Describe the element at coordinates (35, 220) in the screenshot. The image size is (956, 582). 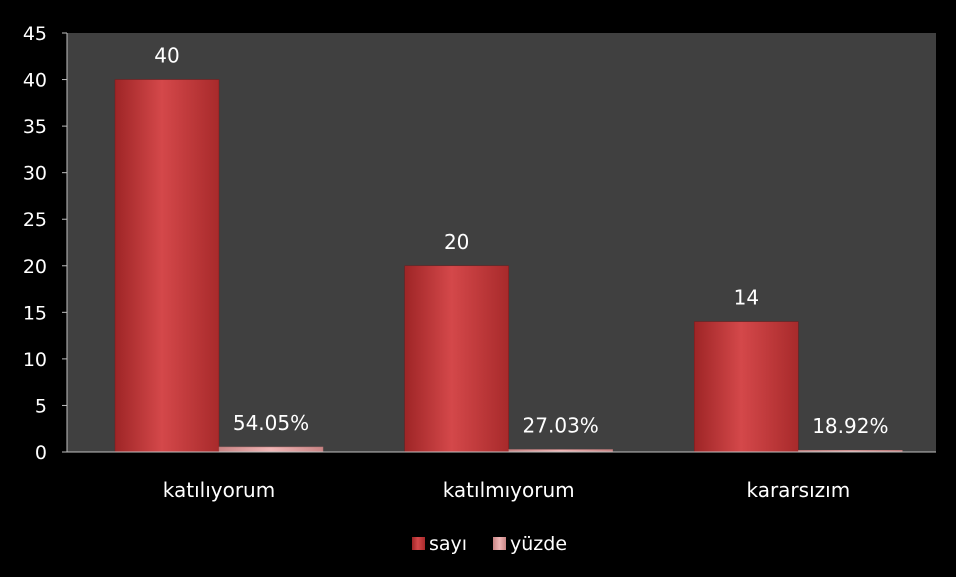
I see `y-tick-label: 25` at that location.